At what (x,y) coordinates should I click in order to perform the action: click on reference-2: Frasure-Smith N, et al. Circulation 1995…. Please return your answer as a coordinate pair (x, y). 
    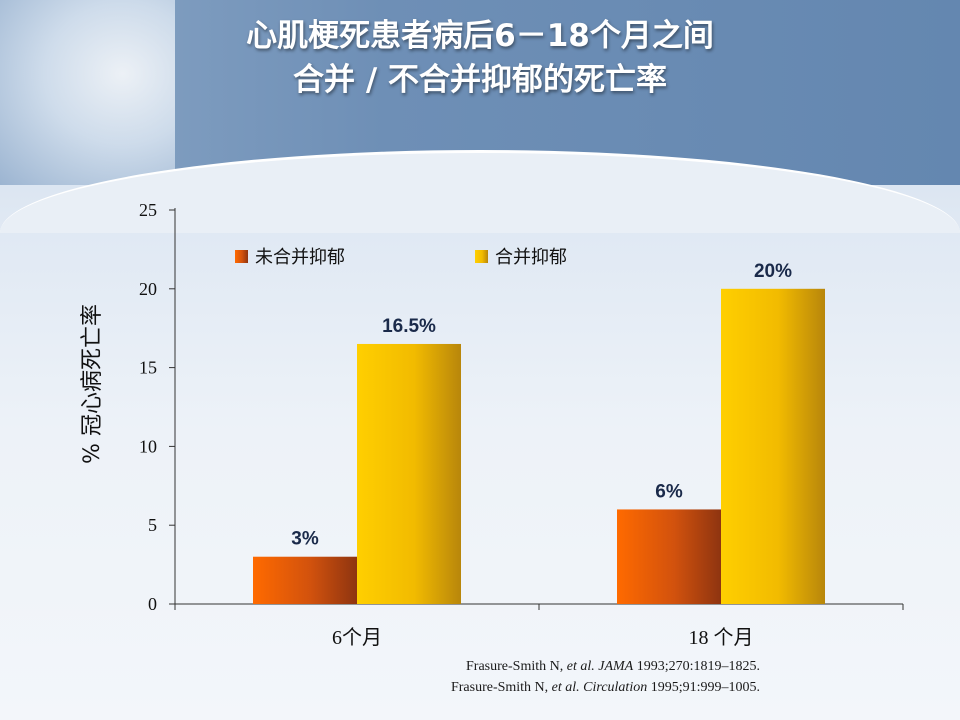
    Looking at the image, I should click on (605, 687).